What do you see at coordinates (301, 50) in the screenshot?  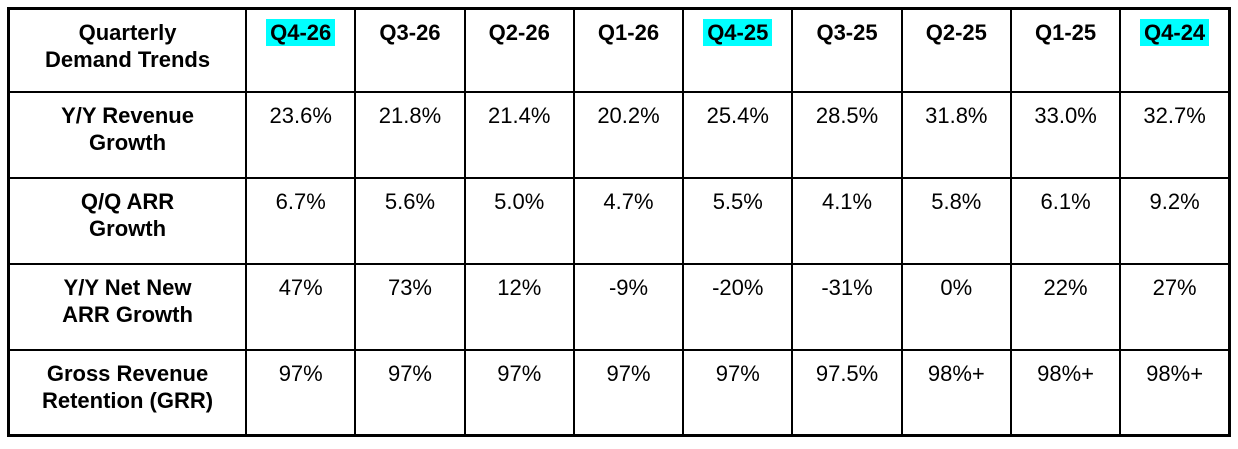 I see `column-header-q4-26: Q4-26` at bounding box center [301, 50].